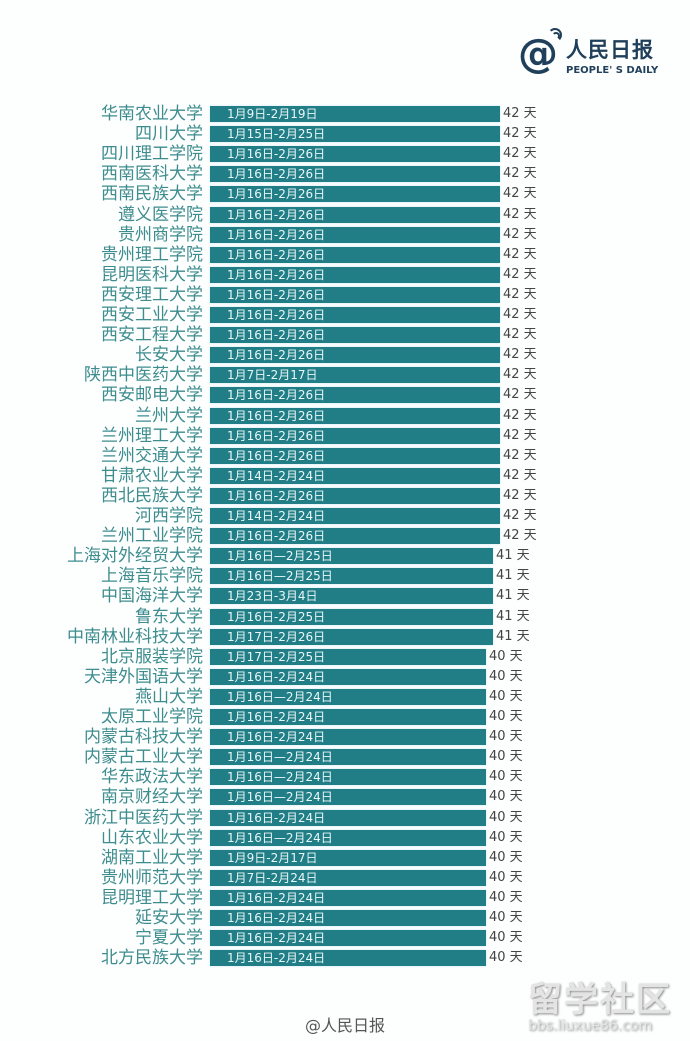 The image size is (690, 1041). I want to click on chart-row: 中南林业科技大学 1月17日-2月26日 41 天, so click(345, 637).